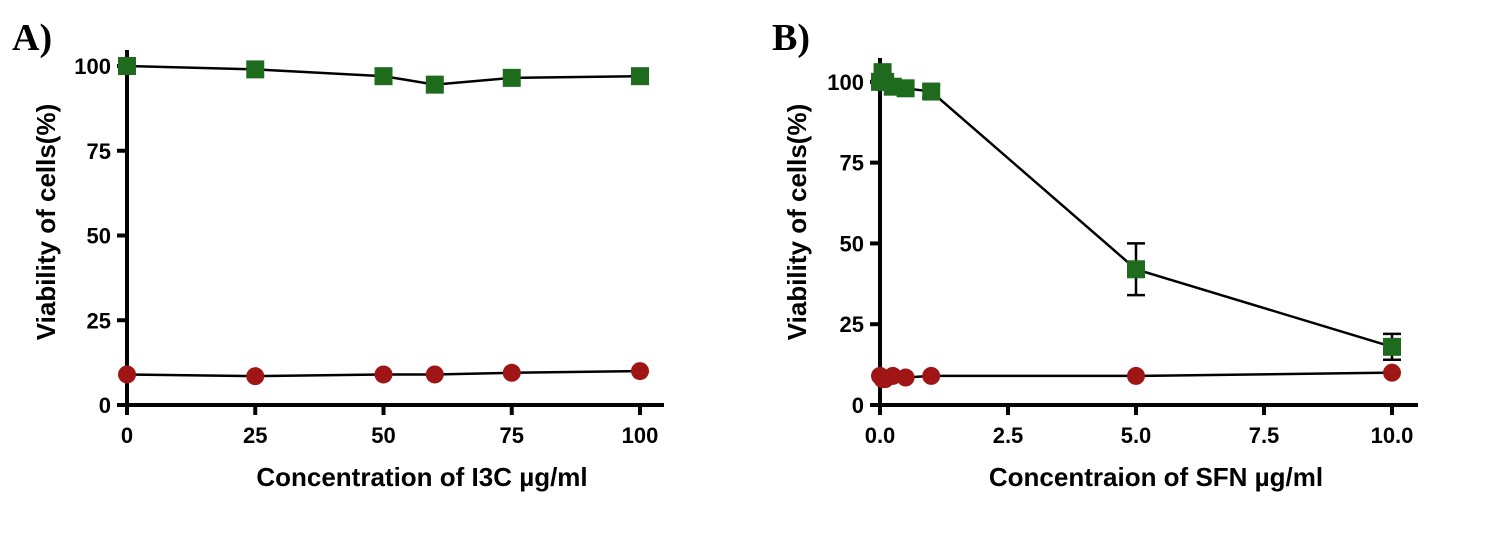 The image size is (1499, 553). What do you see at coordinates (127, 435) in the screenshot?
I see `x-tick-label-a: 0` at bounding box center [127, 435].